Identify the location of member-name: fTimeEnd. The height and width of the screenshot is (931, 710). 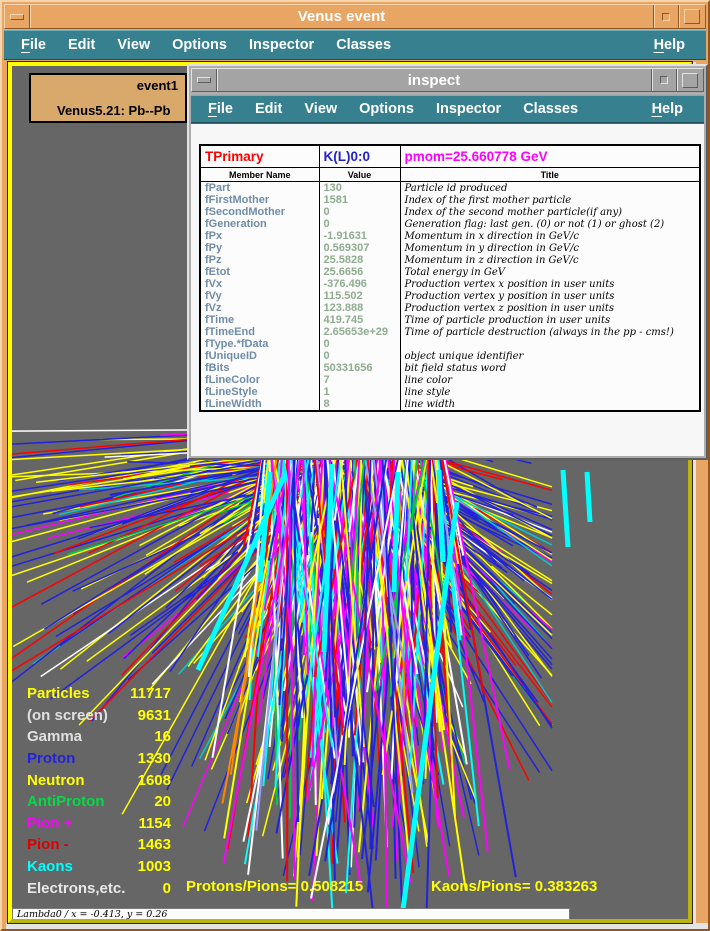
(259, 332).